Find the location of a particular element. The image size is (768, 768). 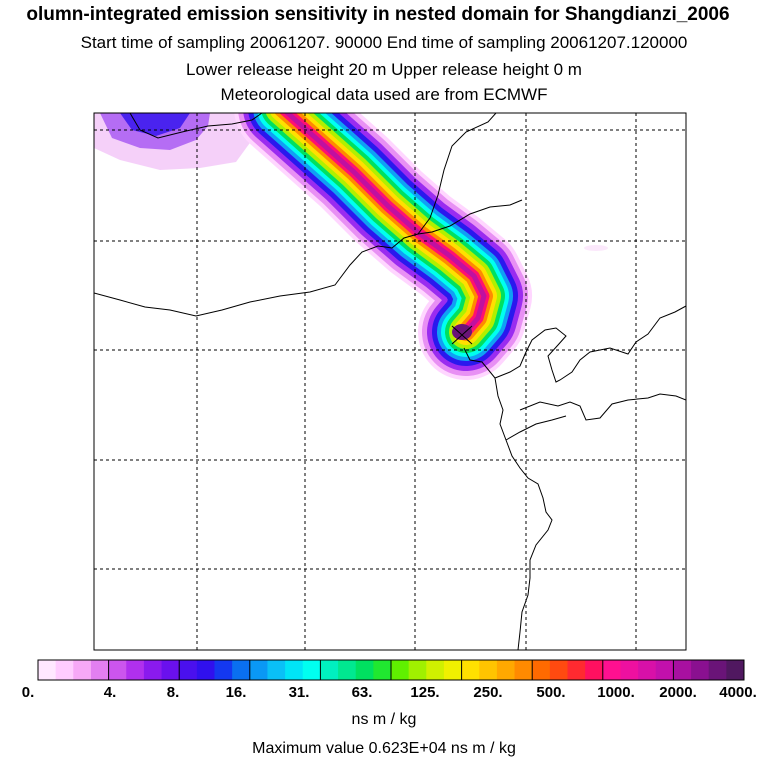

colorbar-tick-label: 63. is located at coordinates (362, 692).